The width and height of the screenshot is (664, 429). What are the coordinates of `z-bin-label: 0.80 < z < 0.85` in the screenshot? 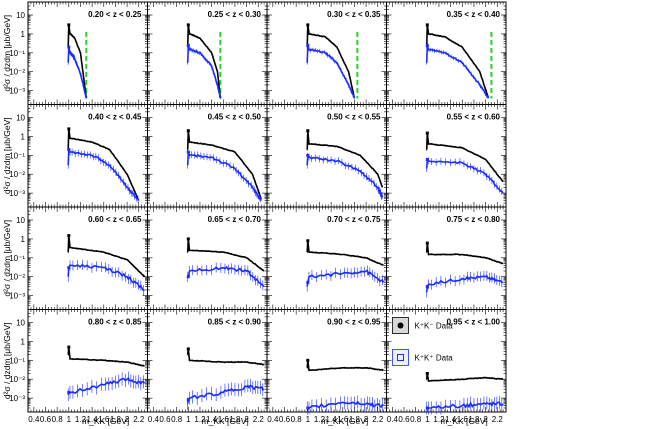 It's located at (115, 322).